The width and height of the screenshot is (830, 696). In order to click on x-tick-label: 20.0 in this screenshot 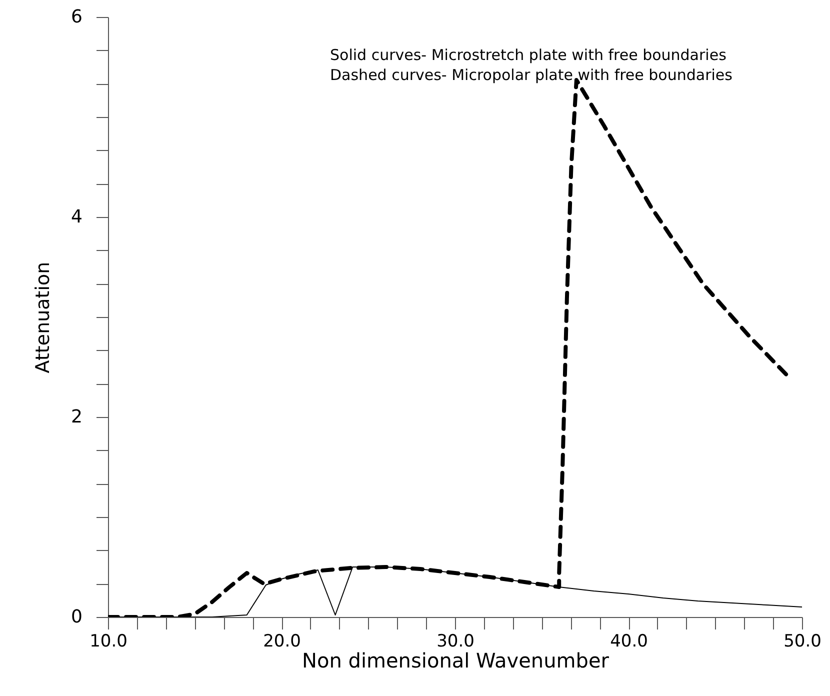, I will do `click(282, 642)`.